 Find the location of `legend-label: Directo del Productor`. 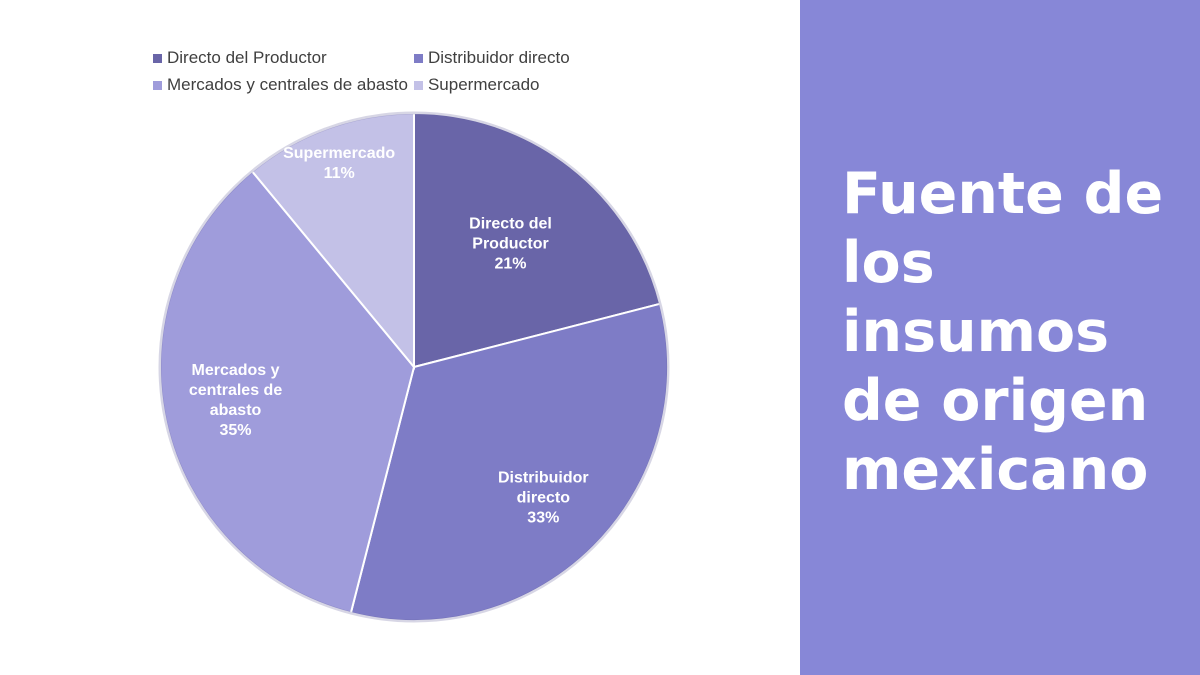

legend-label: Directo del Productor is located at coordinates (247, 57).